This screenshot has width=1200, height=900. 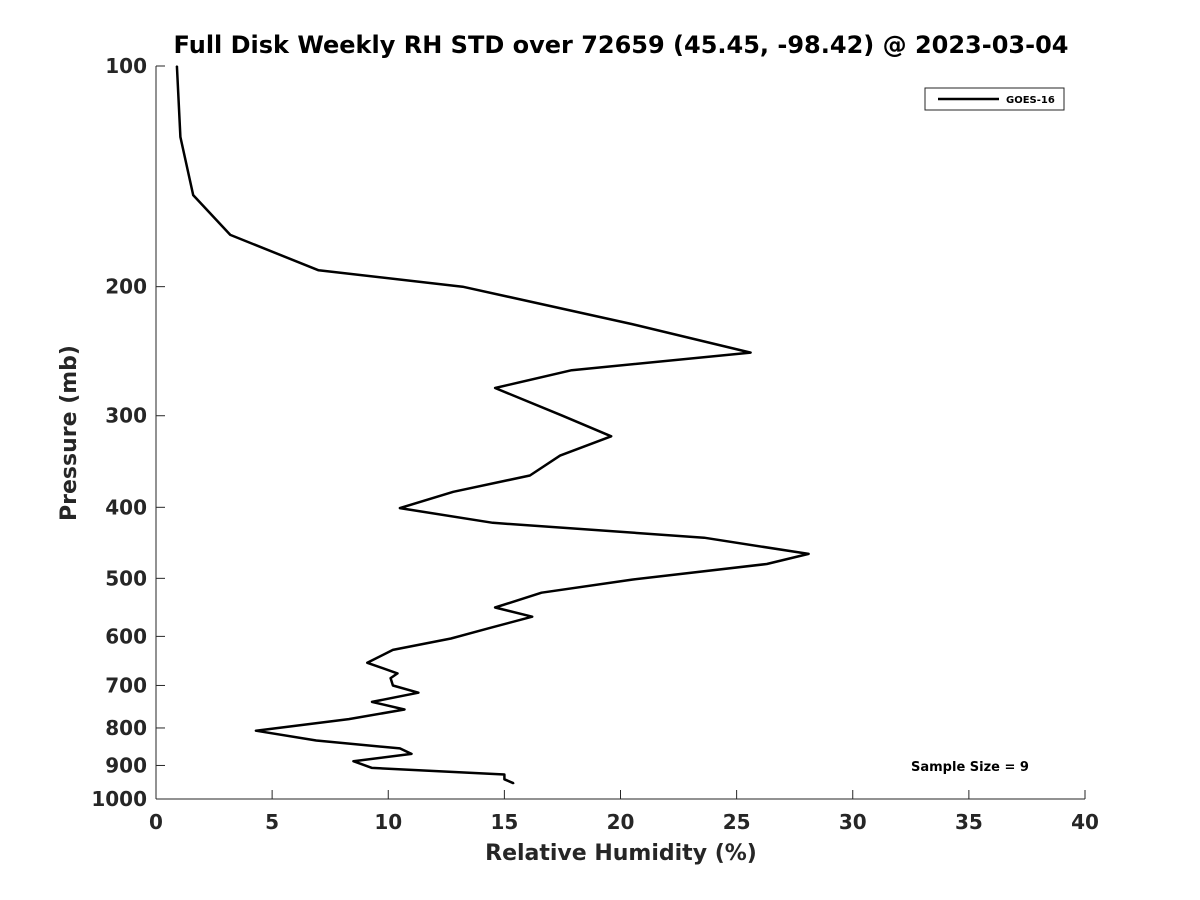 What do you see at coordinates (853, 822) in the screenshot?
I see `x-tick-label: 30` at bounding box center [853, 822].